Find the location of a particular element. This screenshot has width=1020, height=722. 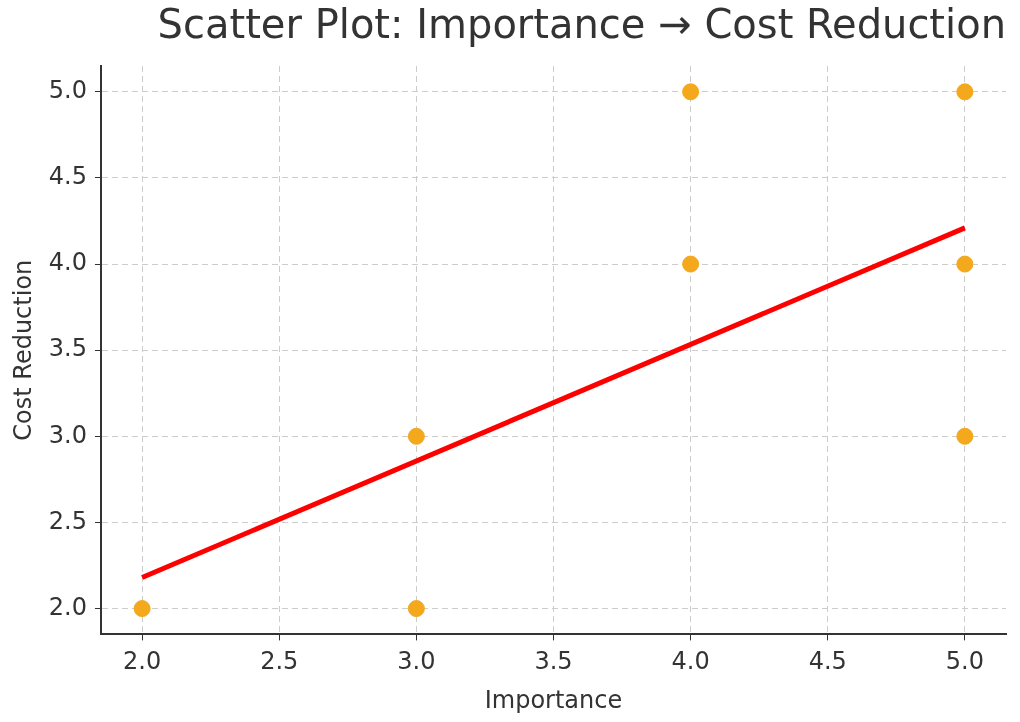

x-tick-label: 3.5 is located at coordinates (553, 661).